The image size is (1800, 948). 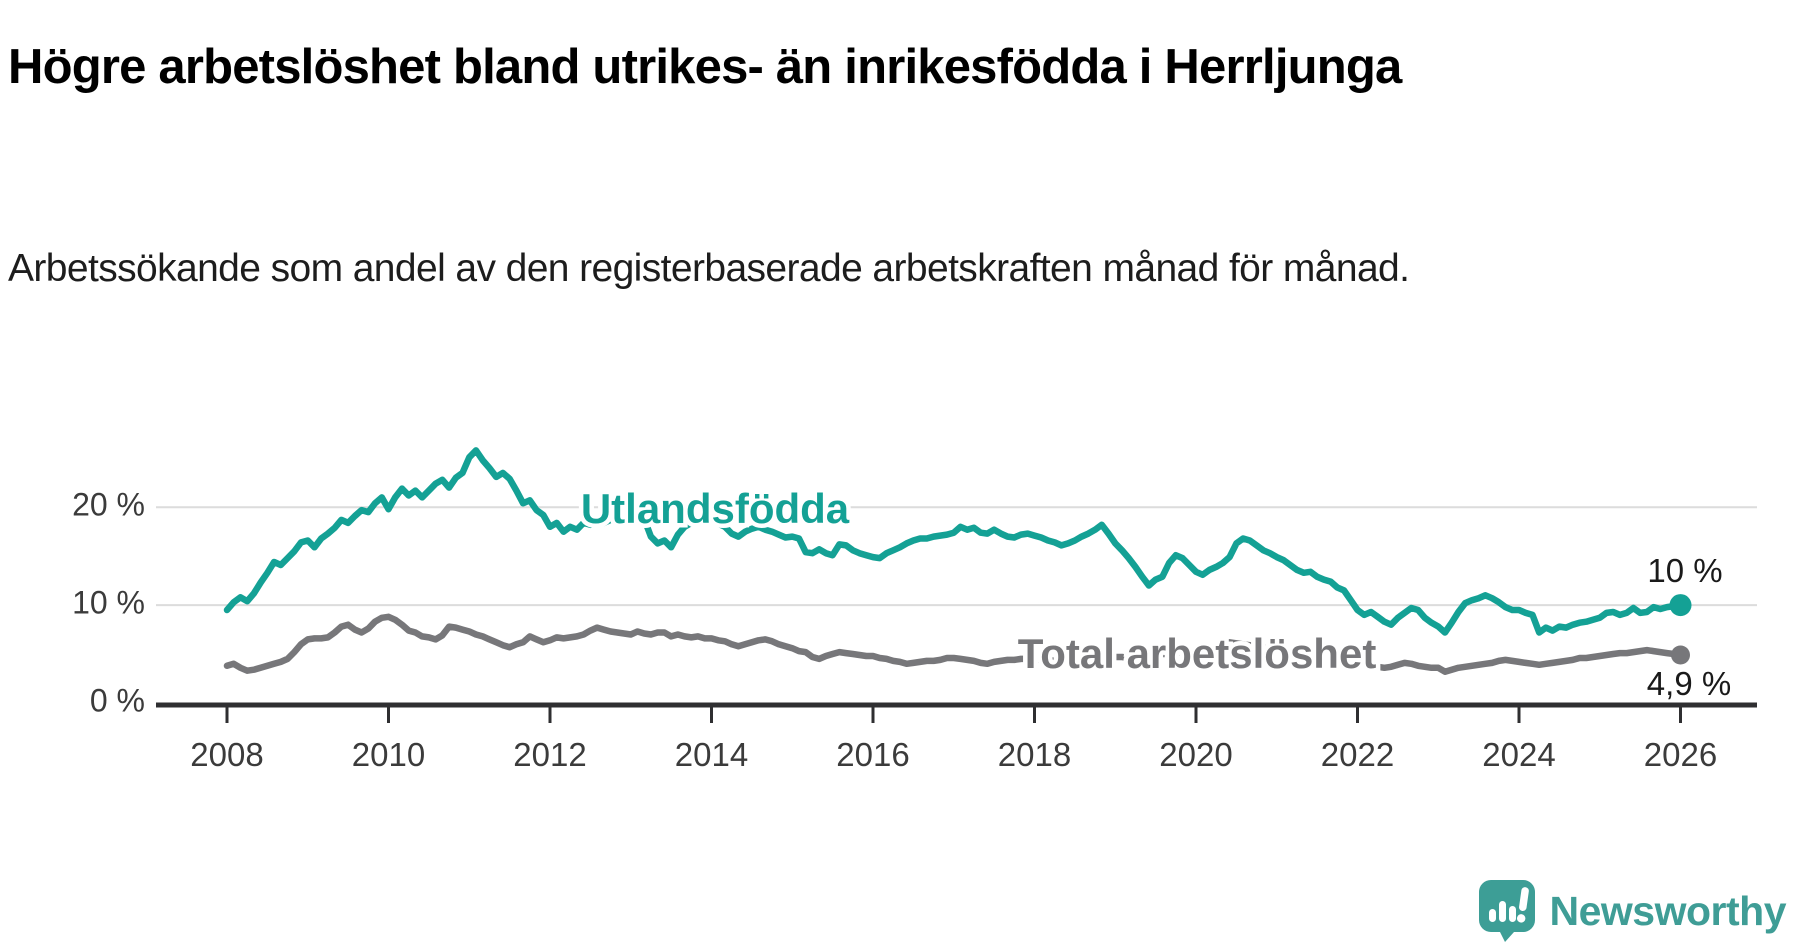 I want to click on x-axis-label-2022: 2022, so click(x=1357, y=754).